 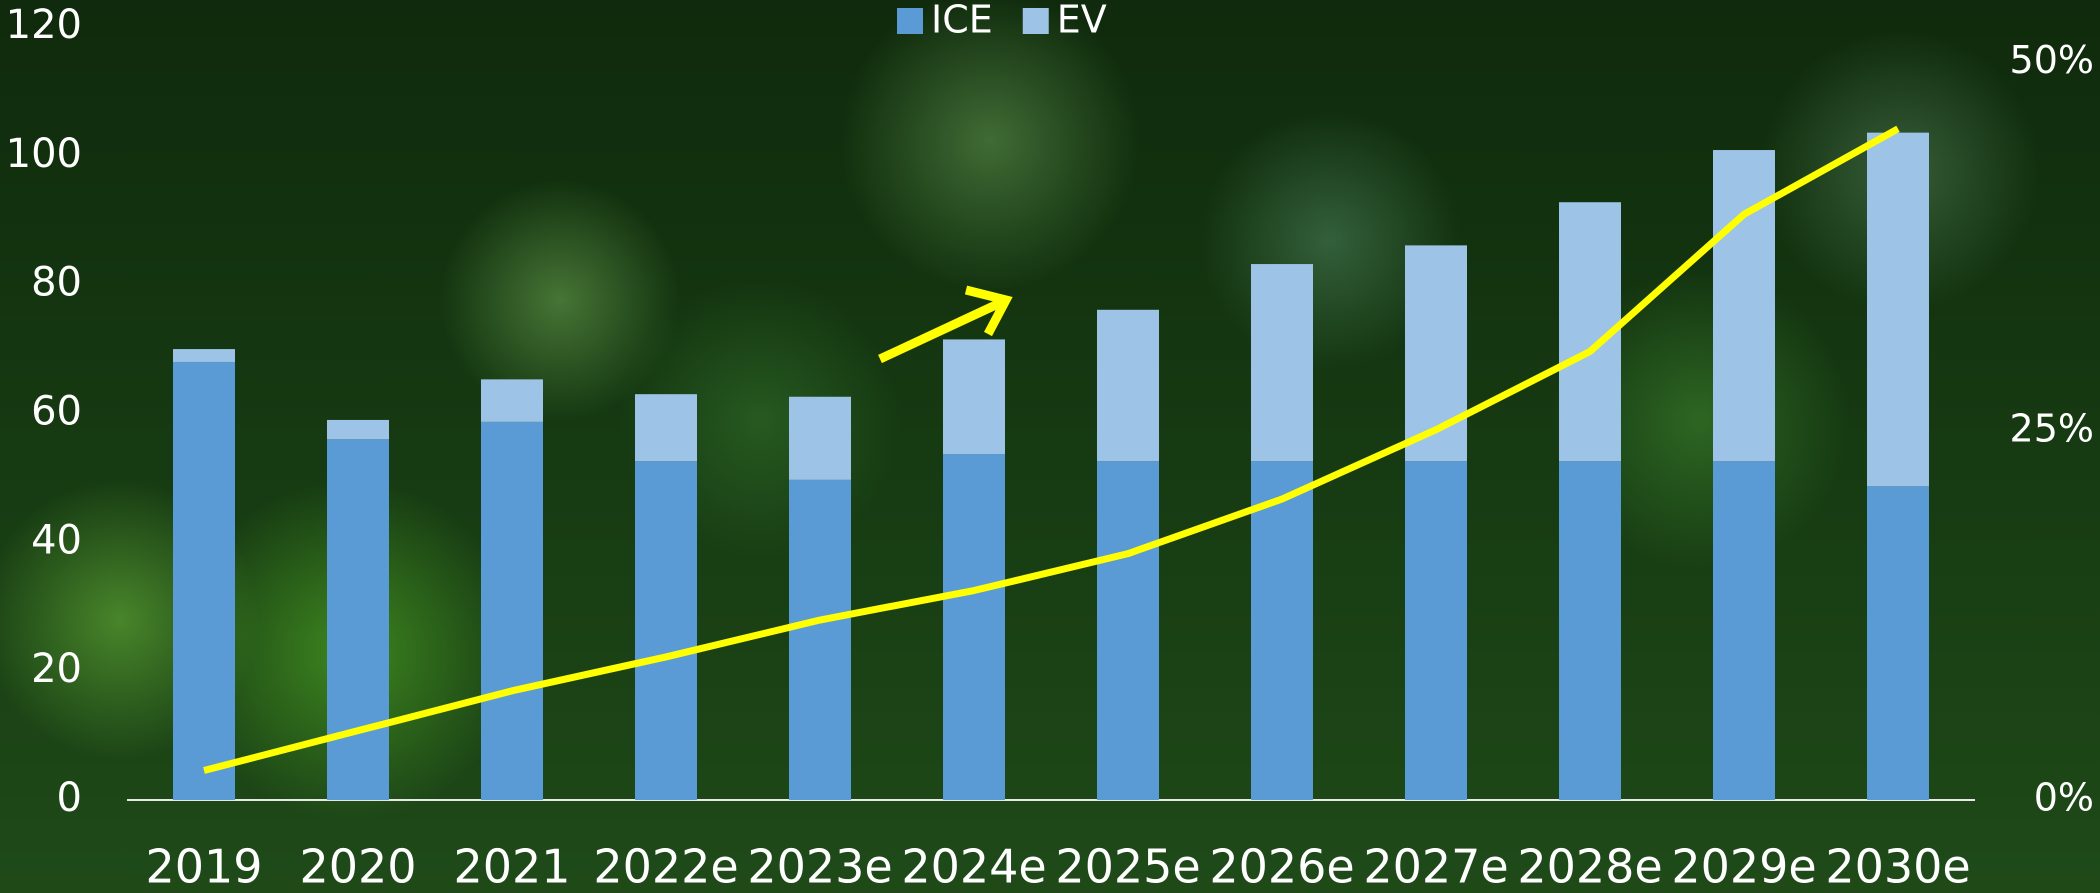 I want to click on legend-label: ICE, so click(x=962, y=21).